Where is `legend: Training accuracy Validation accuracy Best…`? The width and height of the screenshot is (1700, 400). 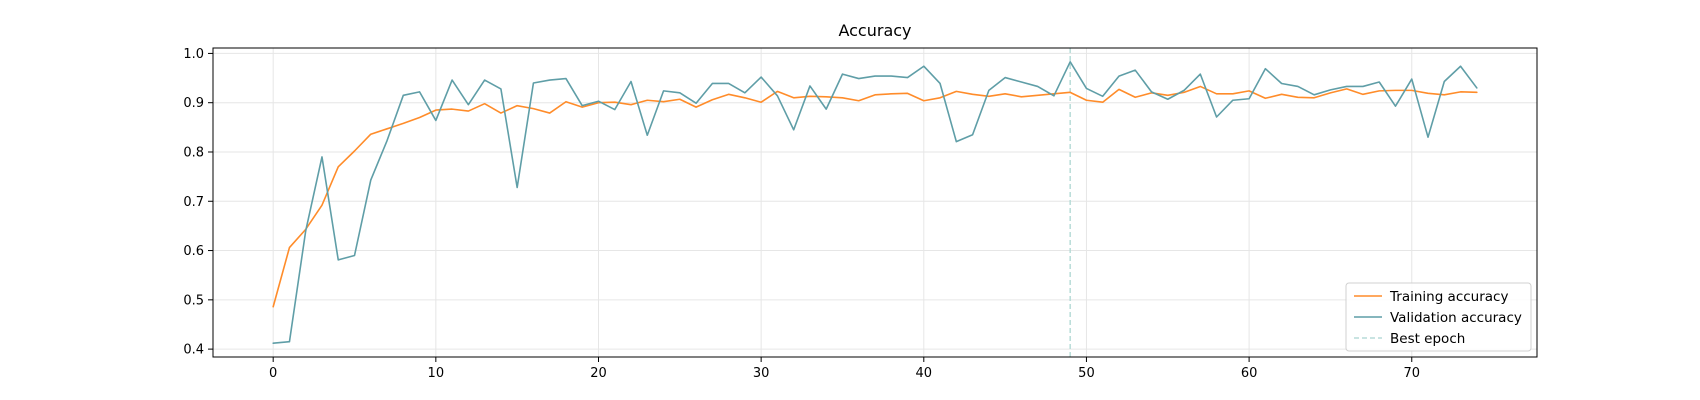 legend: Training accuracy Validation accuracy Best… is located at coordinates (1438, 317).